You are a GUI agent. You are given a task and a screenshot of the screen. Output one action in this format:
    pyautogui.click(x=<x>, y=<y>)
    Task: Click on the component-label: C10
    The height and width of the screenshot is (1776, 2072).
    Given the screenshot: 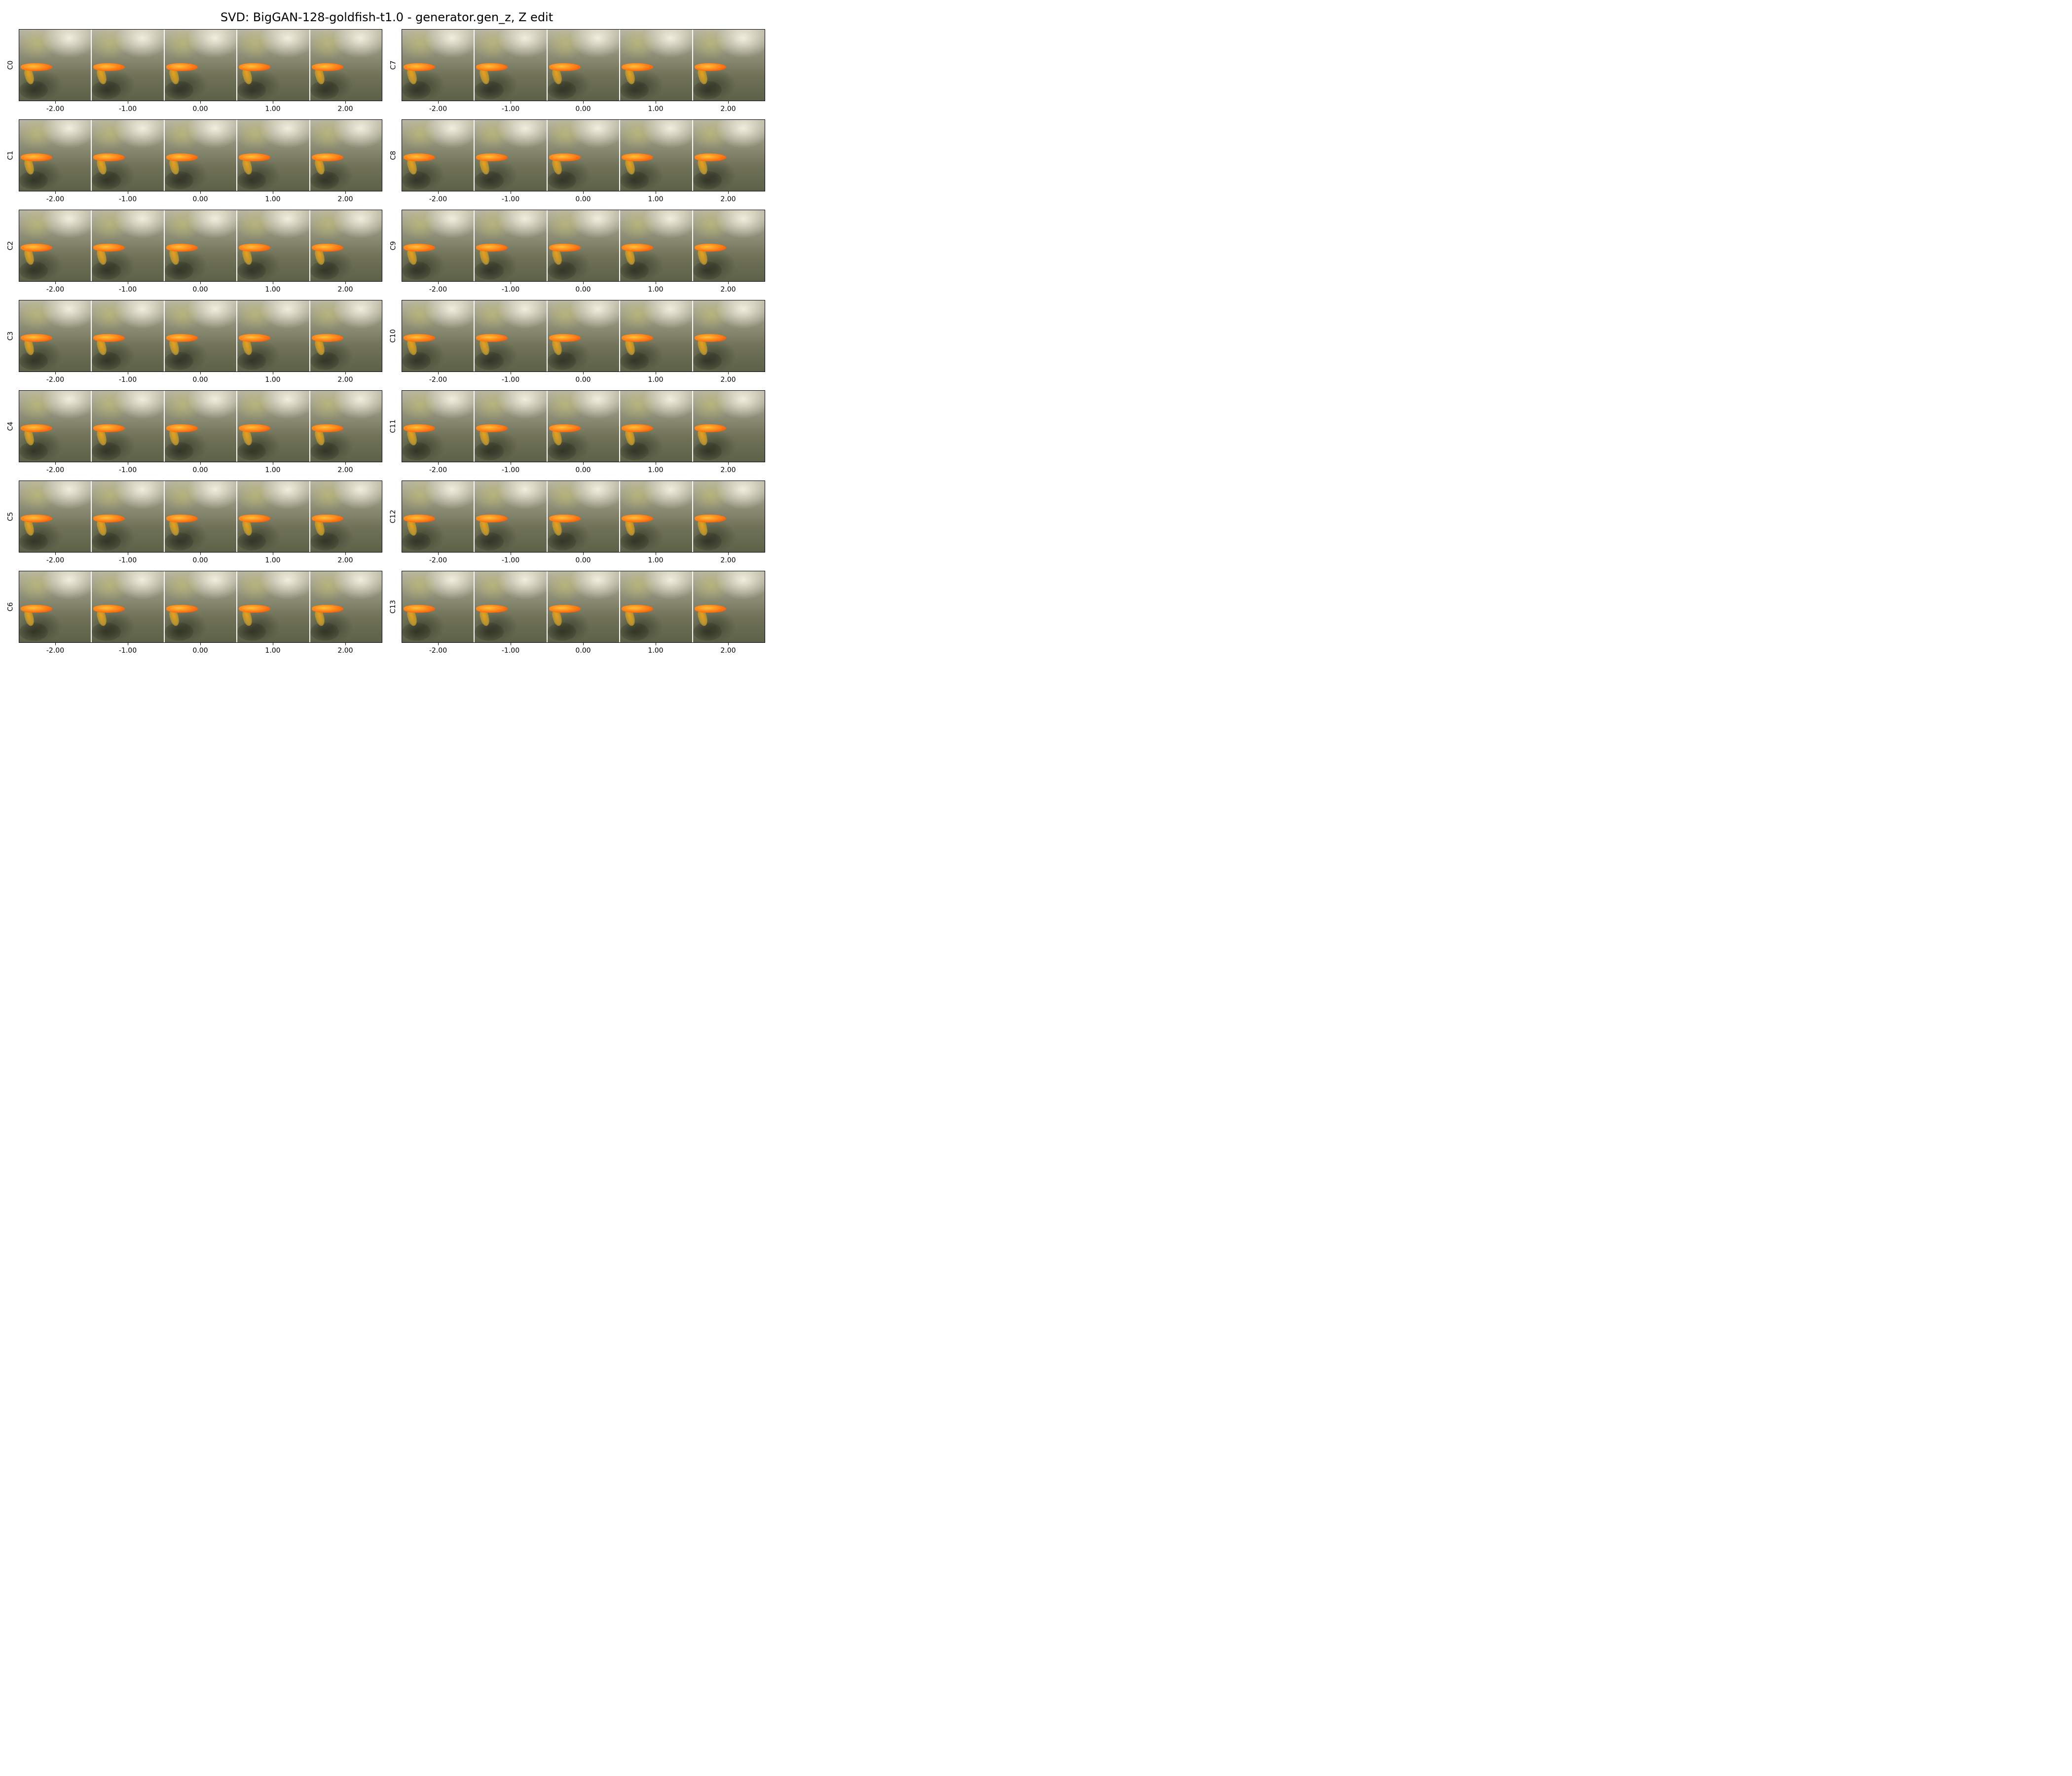 What is the action you would take?
    pyautogui.click(x=393, y=336)
    